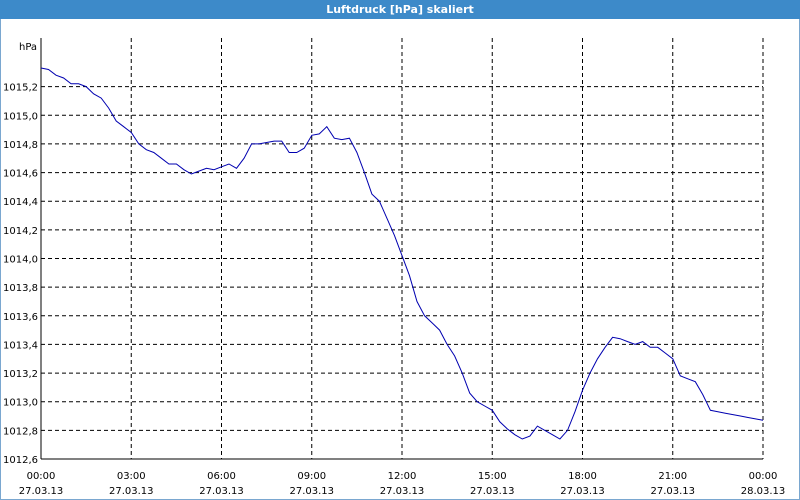 Image resolution: width=800 pixels, height=500 pixels. I want to click on y-tick-label: 1014,6, so click(20, 174).